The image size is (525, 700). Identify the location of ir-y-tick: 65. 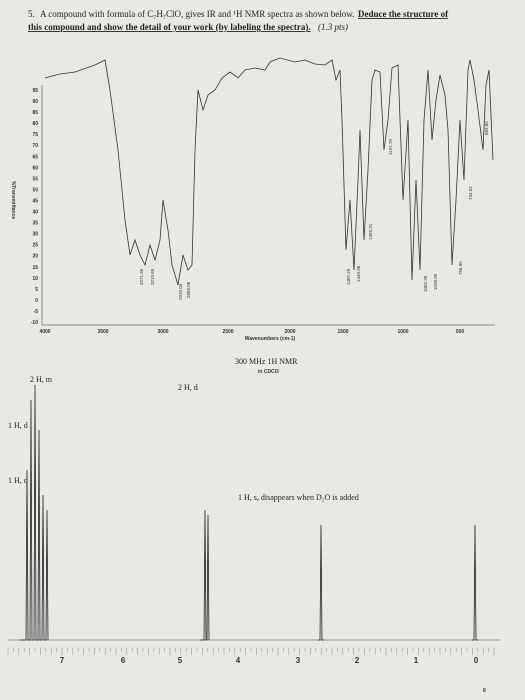
(35, 157).